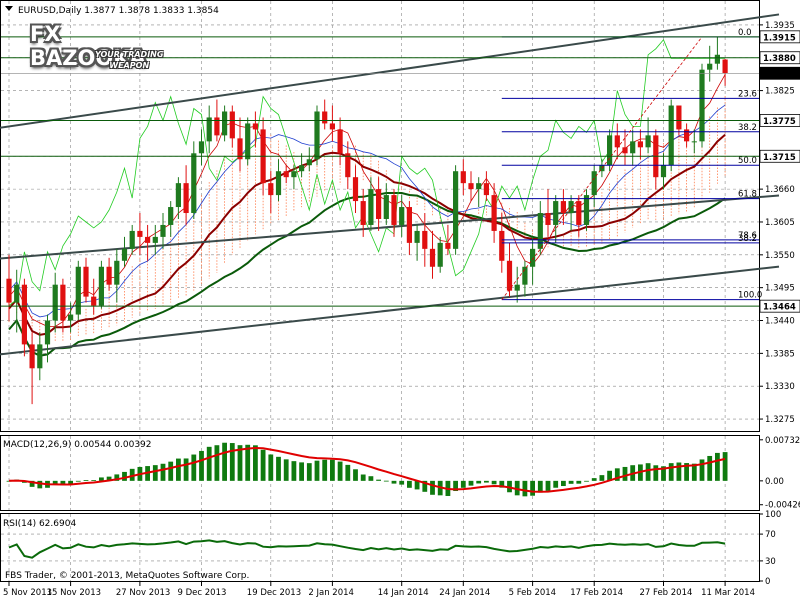 The image size is (800, 600). What do you see at coordinates (331, 593) in the screenshot?
I see `date-tick-label: 2 Jan 2014` at bounding box center [331, 593].